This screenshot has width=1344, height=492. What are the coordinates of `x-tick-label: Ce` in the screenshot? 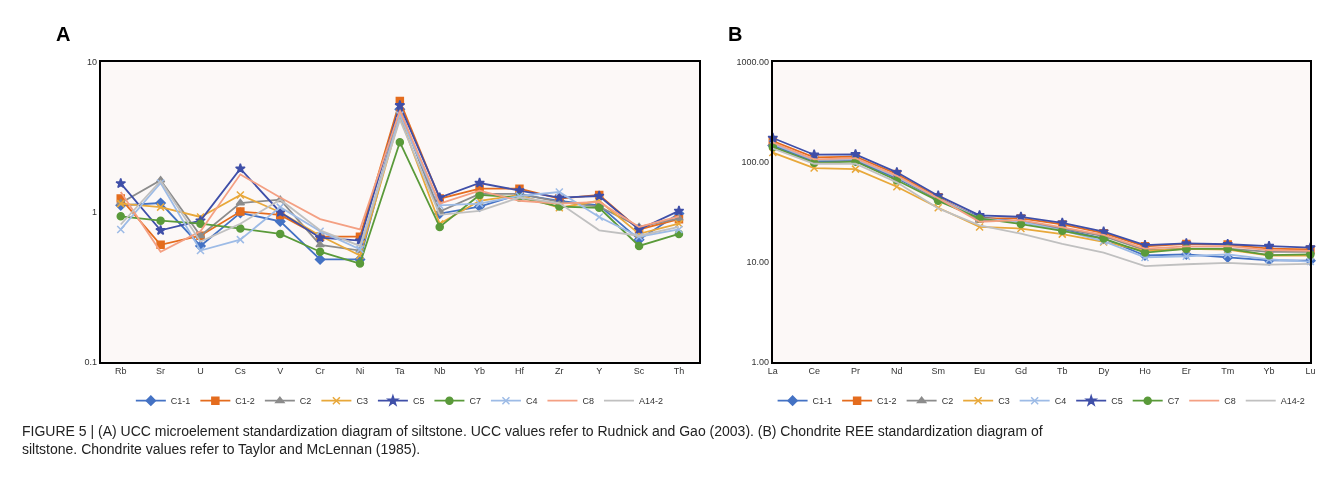 It's located at (814, 371).